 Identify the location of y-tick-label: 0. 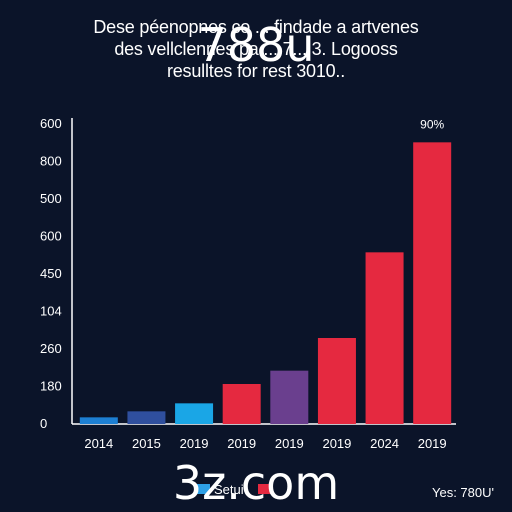
(43, 423).